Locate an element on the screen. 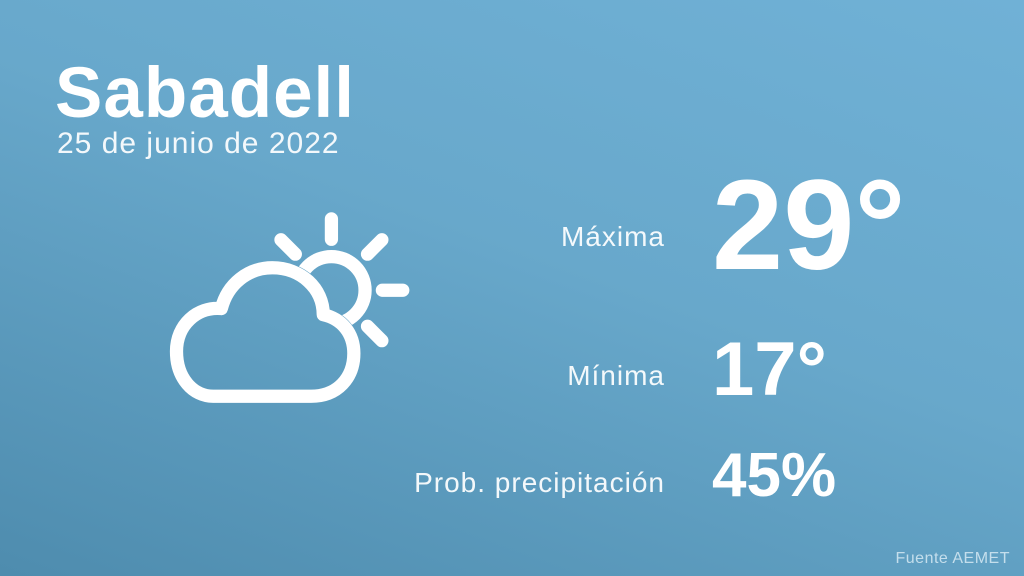 The width and height of the screenshot is (1024, 576). metric-label-precipitation: Prob. precipitación is located at coordinates (539, 482).